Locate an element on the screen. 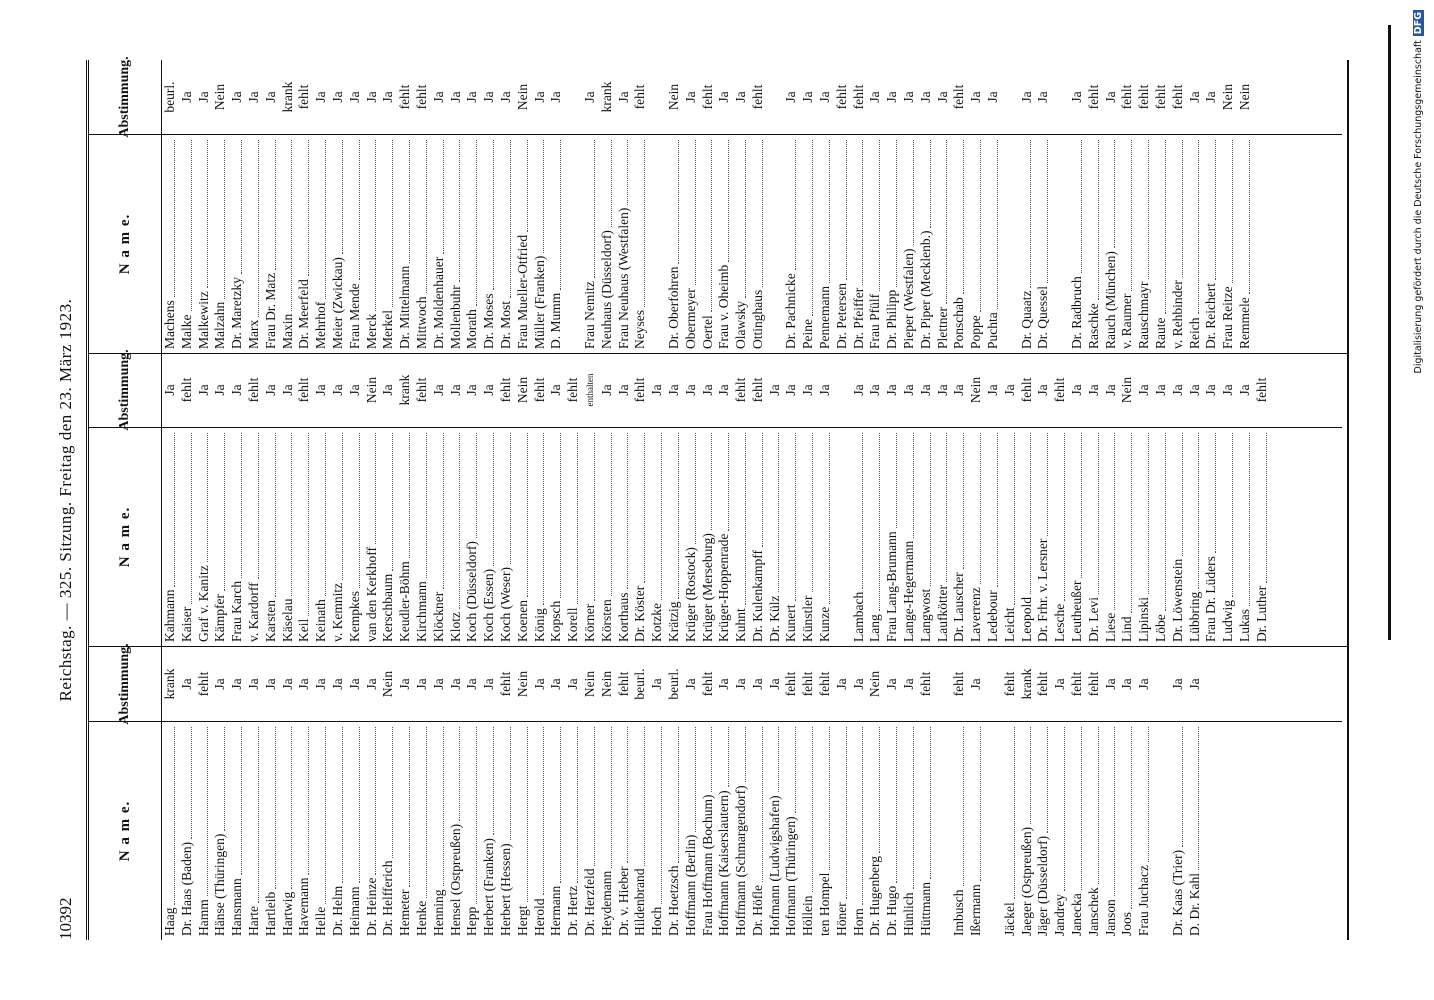 The height and width of the screenshot is (1000, 1434). column-header: N a m e. Abstimmung. is located at coordinates (125, 791).